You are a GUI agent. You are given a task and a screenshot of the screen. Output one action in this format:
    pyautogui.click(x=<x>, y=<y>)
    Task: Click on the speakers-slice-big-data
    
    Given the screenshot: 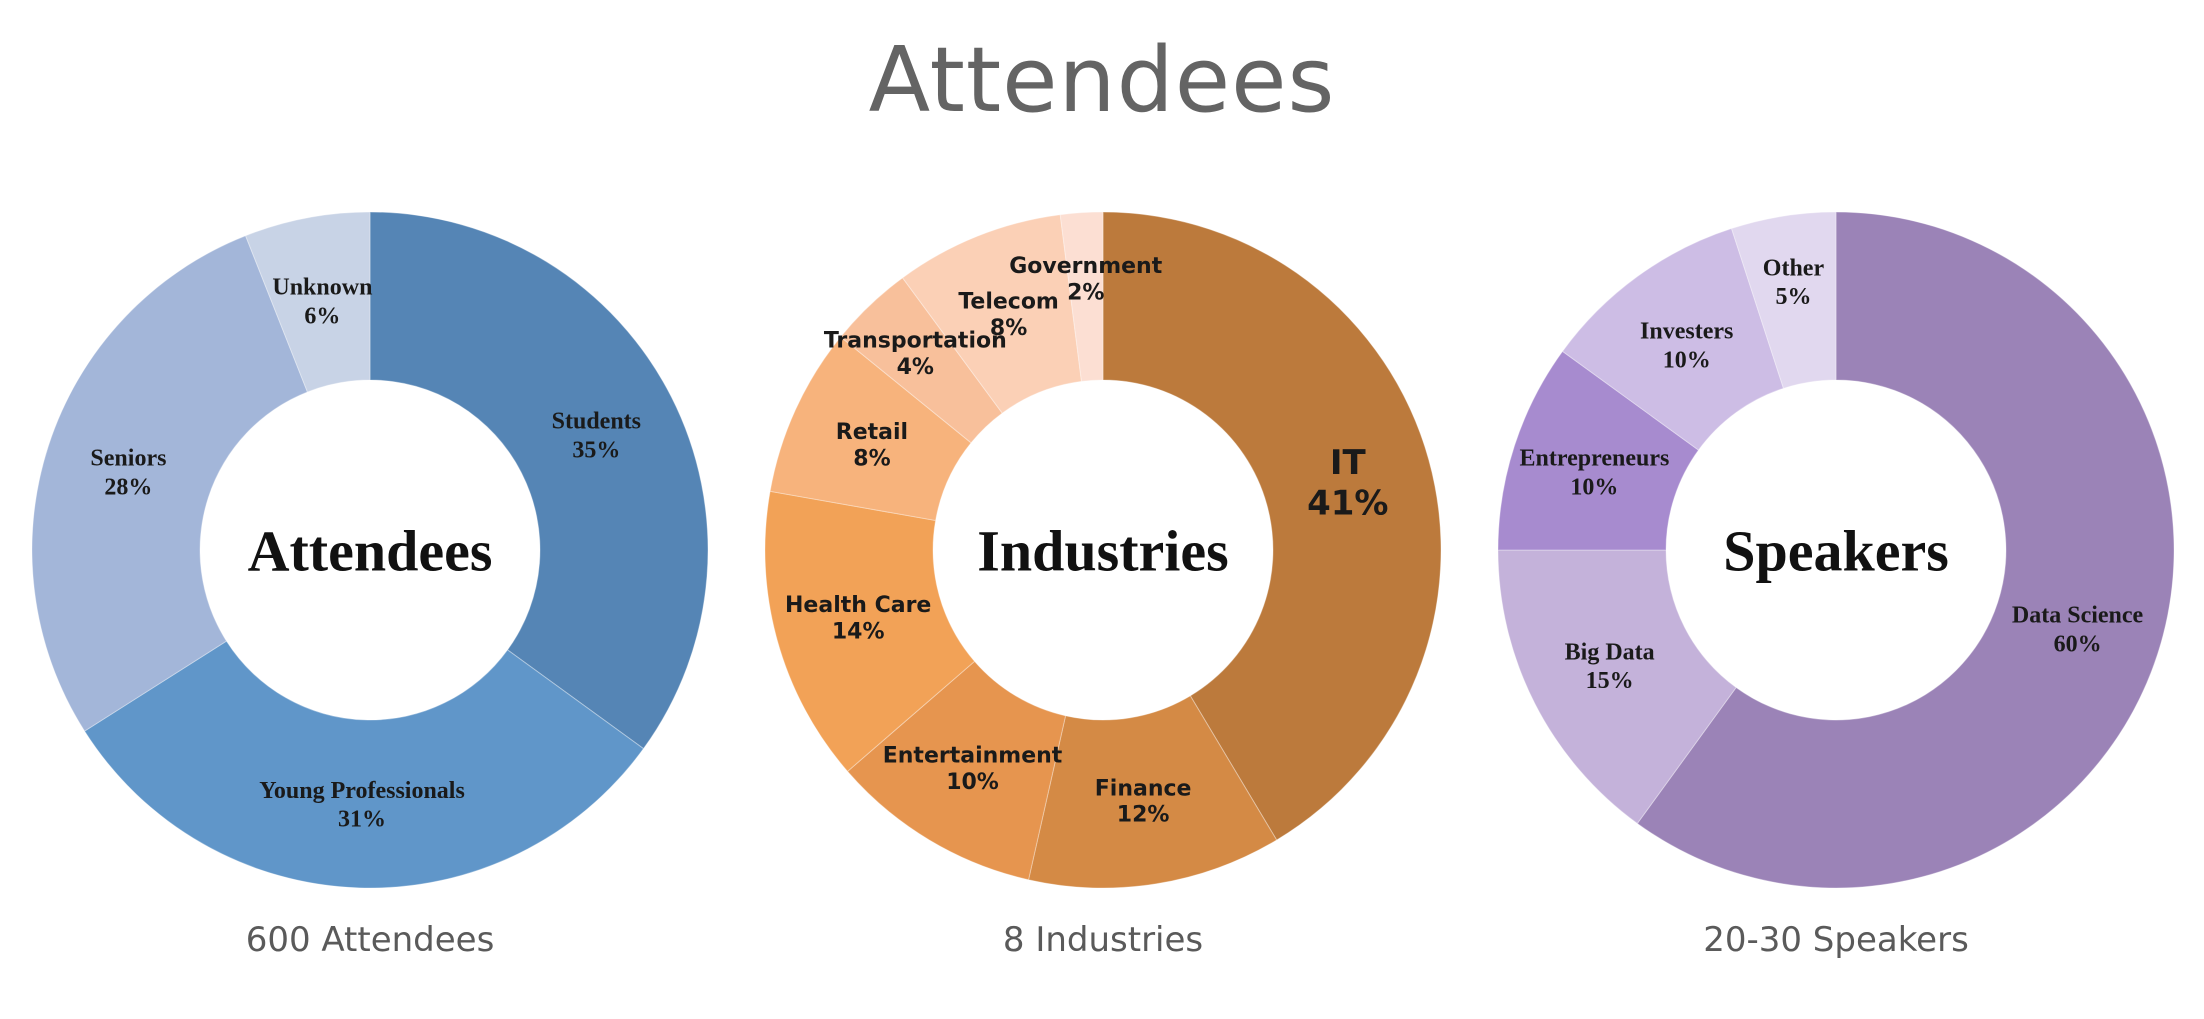 What is the action you would take?
    pyautogui.click(x=1617, y=687)
    